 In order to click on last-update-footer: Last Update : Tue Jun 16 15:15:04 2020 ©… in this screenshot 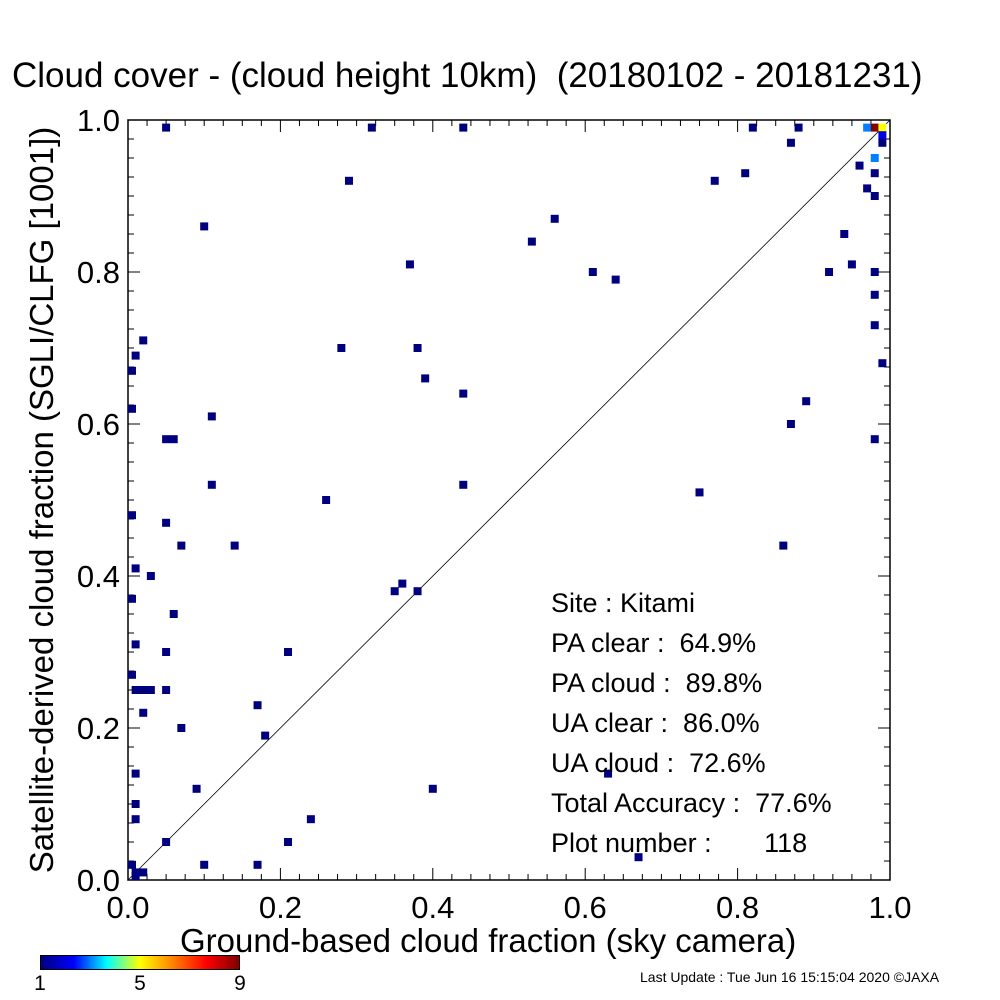, I will do `click(790, 977)`.